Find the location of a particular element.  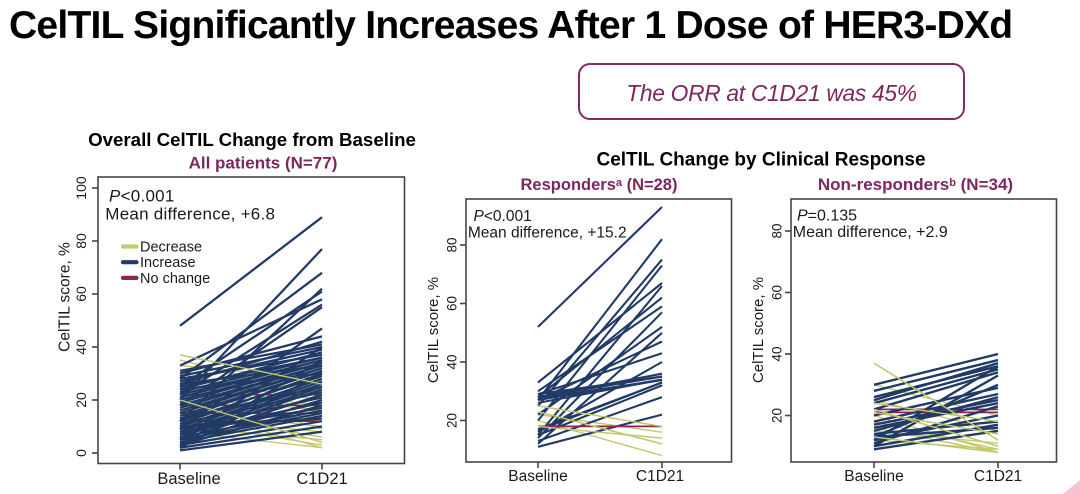

svg-text: Mean difference, +6.8 is located at coordinates (190, 213).